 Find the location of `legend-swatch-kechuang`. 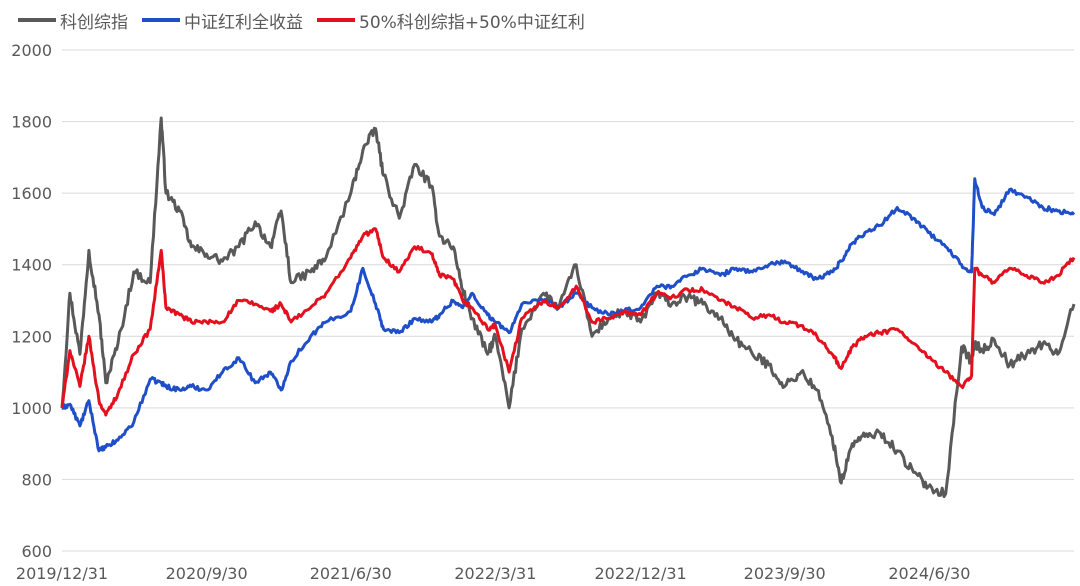

legend-swatch-kechuang is located at coordinates (37, 20).